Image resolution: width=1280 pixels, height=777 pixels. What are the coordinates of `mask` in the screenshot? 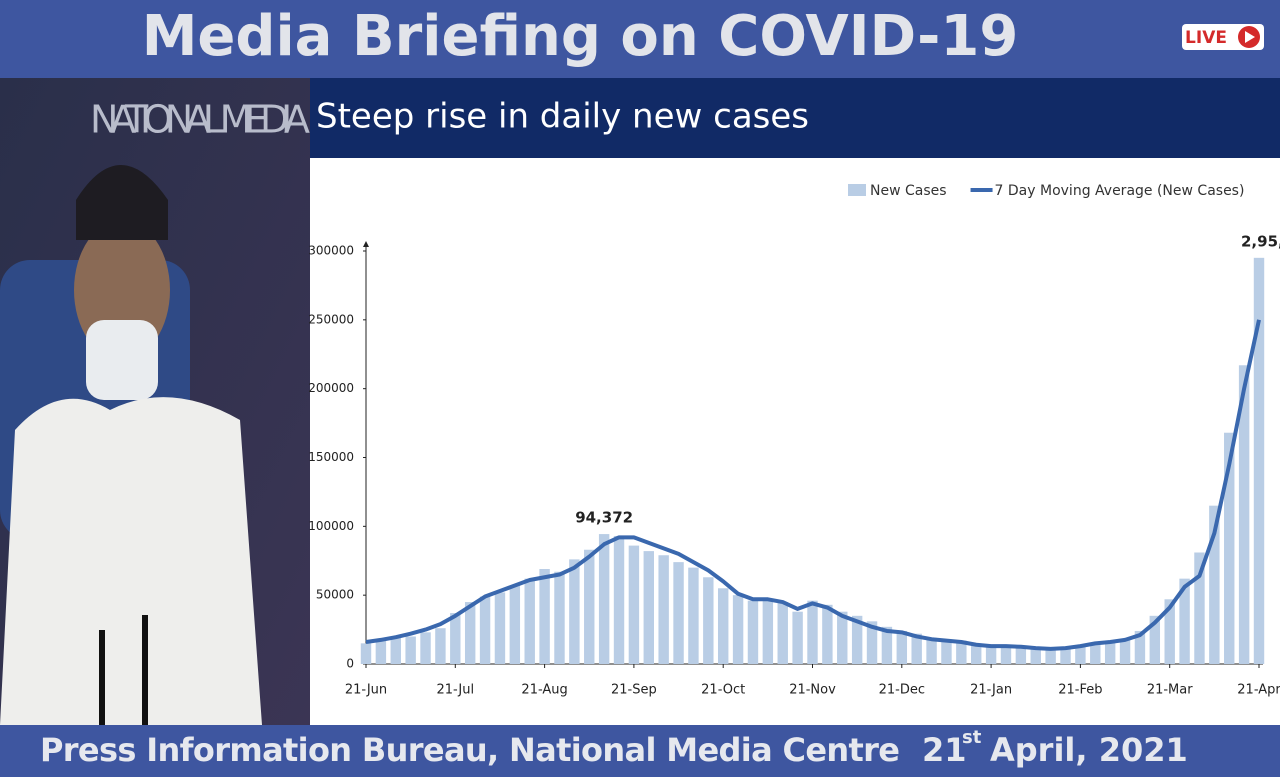 It's located at (122, 360).